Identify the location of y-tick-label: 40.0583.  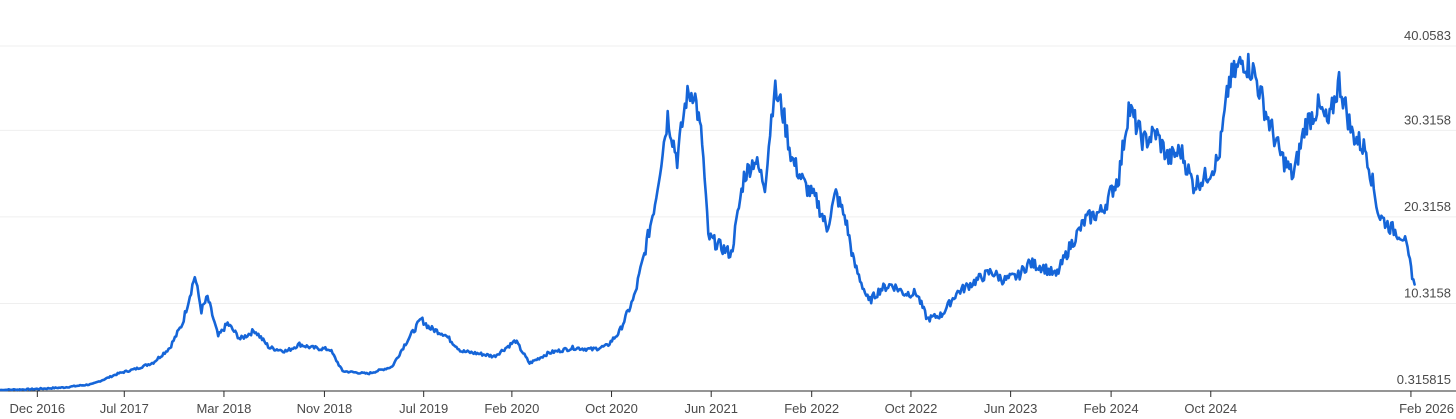
(1427, 35).